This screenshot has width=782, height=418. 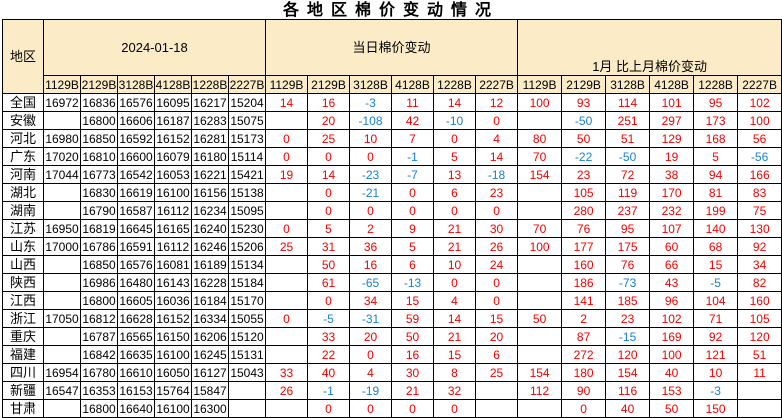 What do you see at coordinates (584, 138) in the screenshot?
I see `monthly-change-cell: 50` at bounding box center [584, 138].